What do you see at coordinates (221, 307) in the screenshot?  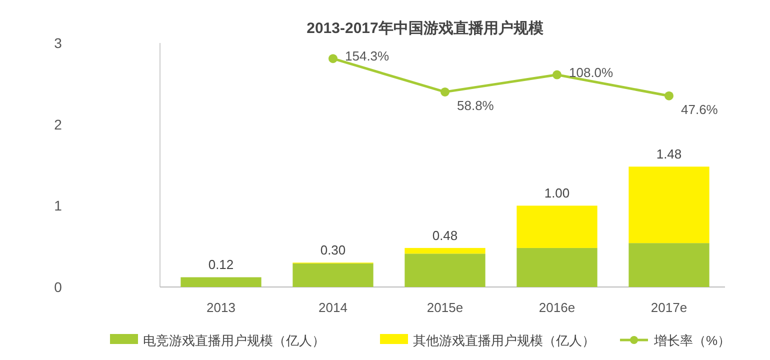 I see `x-tick-label: 2013` at bounding box center [221, 307].